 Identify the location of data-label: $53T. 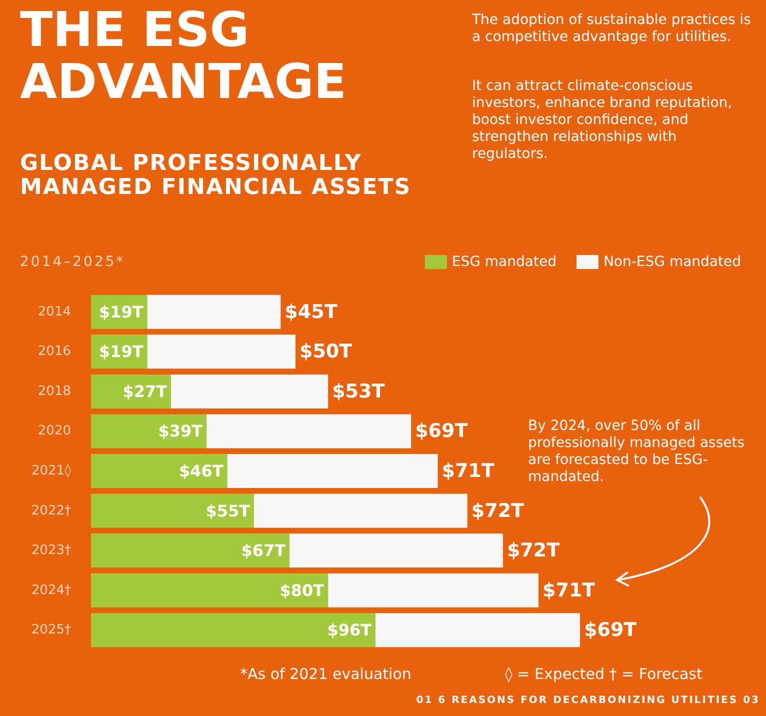
(358, 391).